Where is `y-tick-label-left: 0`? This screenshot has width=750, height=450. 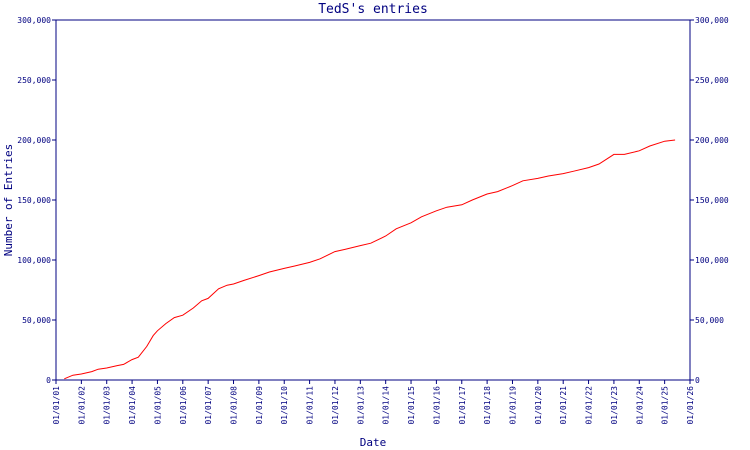
y-tick-label-left: 0 is located at coordinates (48, 380).